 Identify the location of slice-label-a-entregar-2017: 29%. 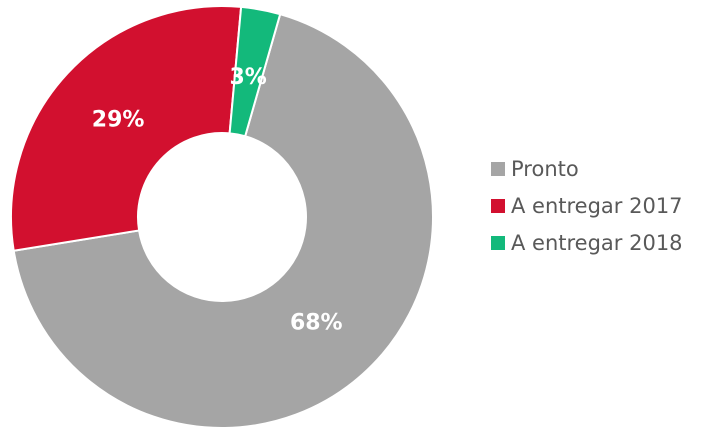
(118, 120).